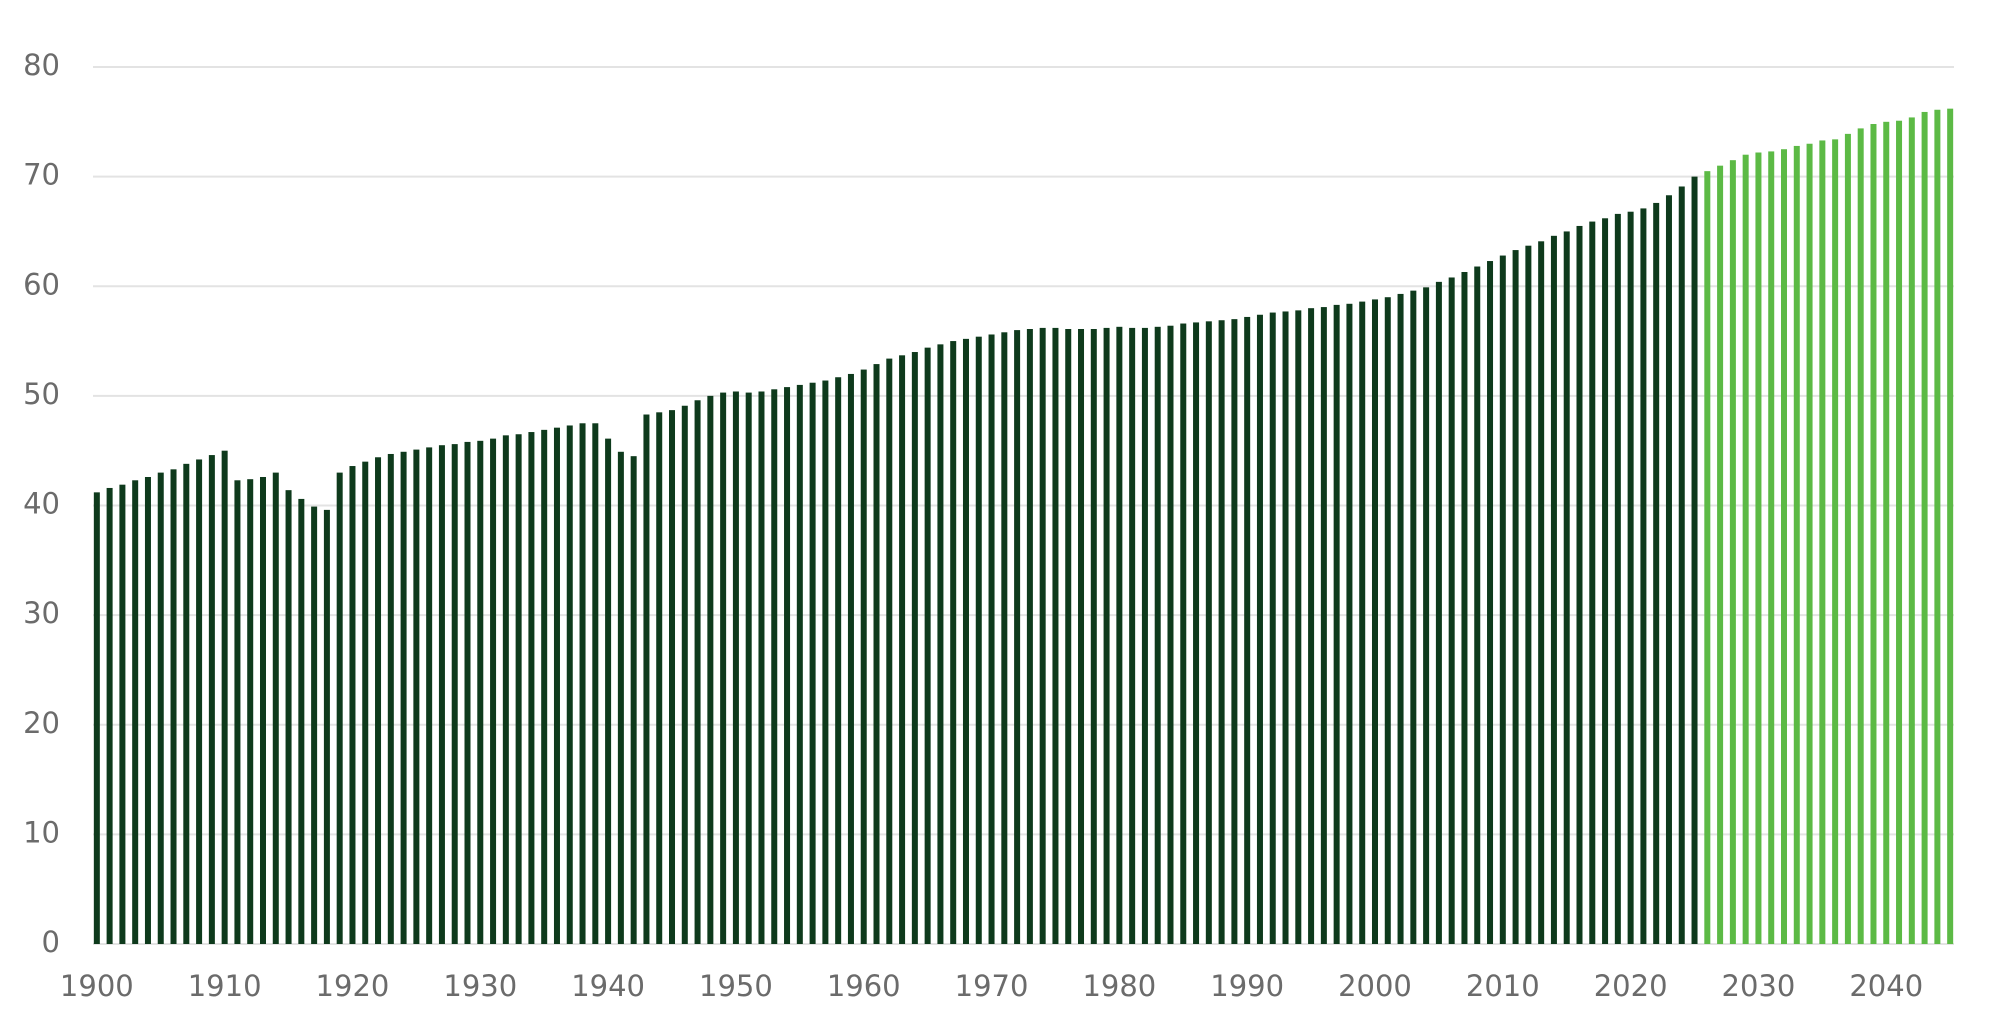  Describe the element at coordinates (736, 986) in the screenshot. I see `x-tick-label: 1950` at that location.